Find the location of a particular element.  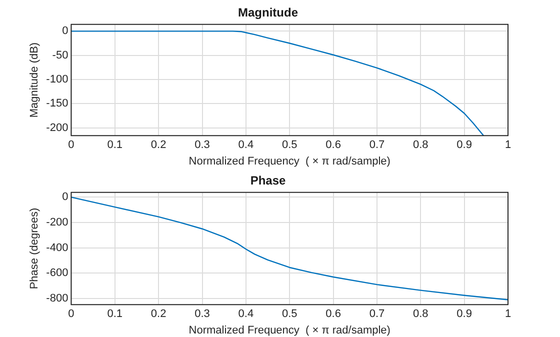

y-axis-title: Magnitude (dB) is located at coordinates (34, 80).